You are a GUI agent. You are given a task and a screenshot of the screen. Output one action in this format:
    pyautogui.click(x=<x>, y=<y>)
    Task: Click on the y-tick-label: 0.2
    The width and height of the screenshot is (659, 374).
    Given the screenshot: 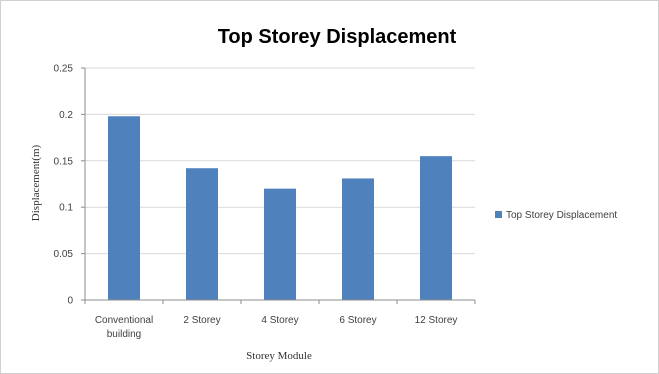 What is the action you would take?
    pyautogui.click(x=66, y=115)
    